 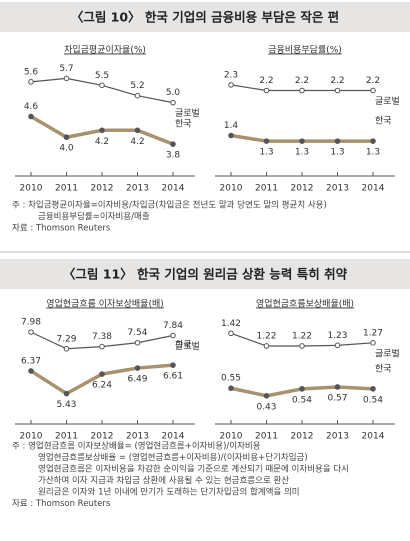 I want to click on data-label: 5.6, so click(x=31, y=72).